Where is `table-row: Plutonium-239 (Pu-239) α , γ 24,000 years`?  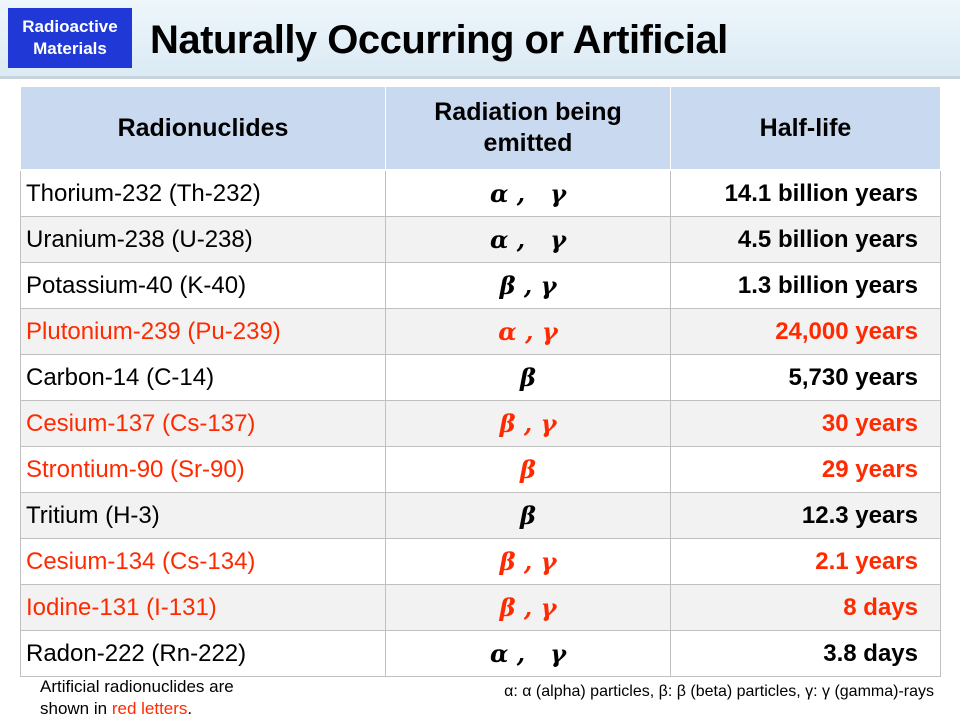
table-row: Plutonium-239 (Pu-239) α , γ 24,000 years is located at coordinates (480, 331).